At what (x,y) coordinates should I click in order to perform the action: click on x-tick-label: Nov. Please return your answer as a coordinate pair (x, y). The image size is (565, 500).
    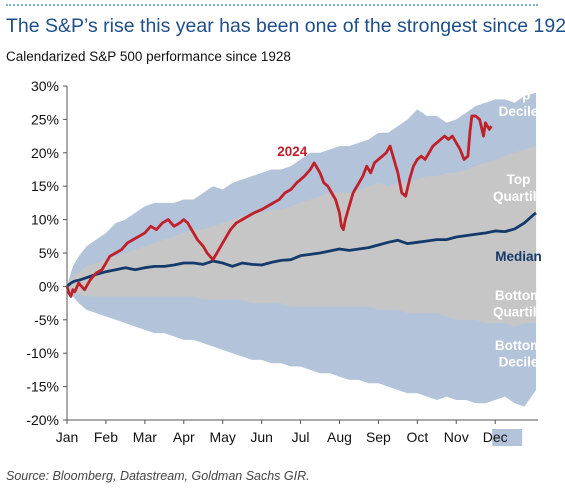
    Looking at the image, I should click on (456, 437).